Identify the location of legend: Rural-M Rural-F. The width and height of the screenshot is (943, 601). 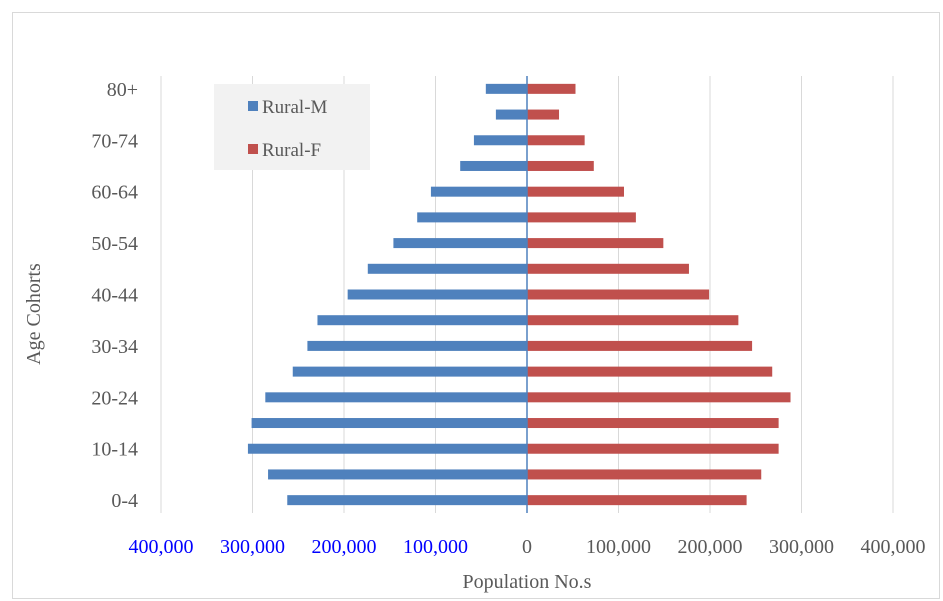
(292, 127).